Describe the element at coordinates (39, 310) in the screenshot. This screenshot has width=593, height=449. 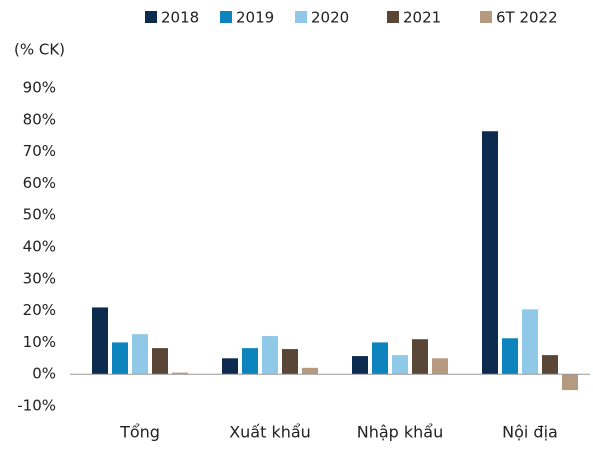
I see `y-tick-label: 20%` at that location.